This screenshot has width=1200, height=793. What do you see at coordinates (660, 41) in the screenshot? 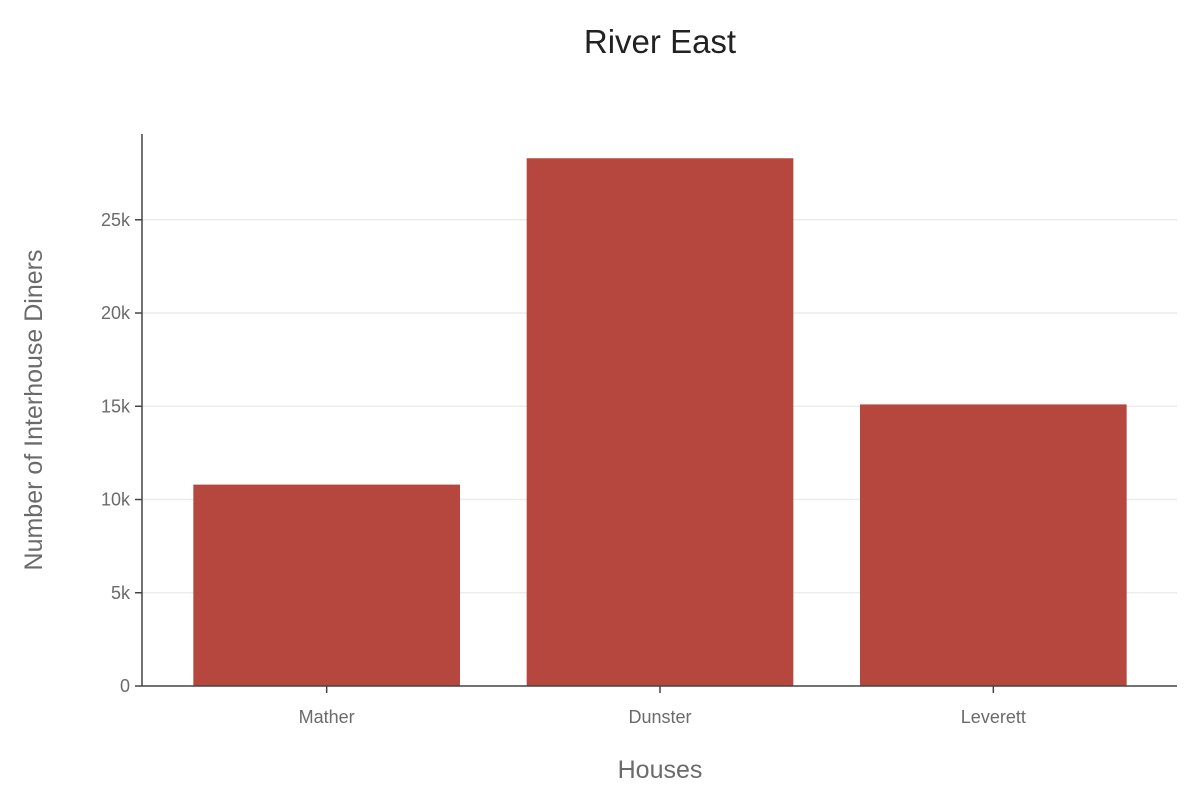
I see `chart-title: River East` at bounding box center [660, 41].